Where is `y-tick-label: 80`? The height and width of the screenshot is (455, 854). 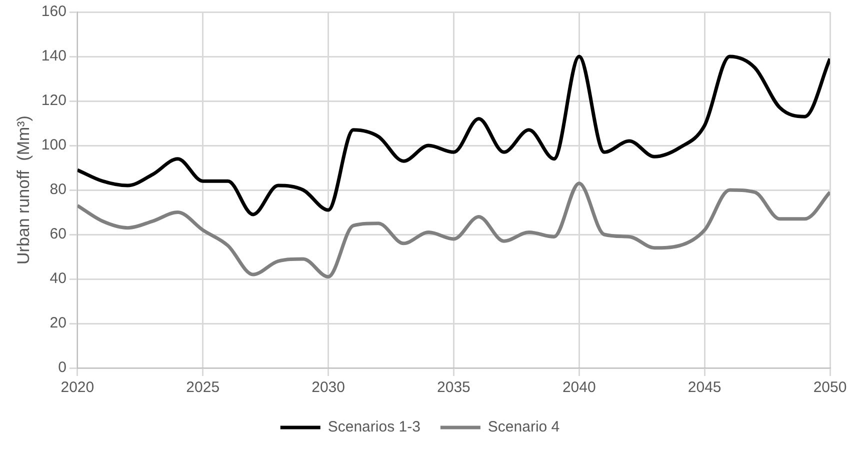 y-tick-label: 80 is located at coordinates (58, 189).